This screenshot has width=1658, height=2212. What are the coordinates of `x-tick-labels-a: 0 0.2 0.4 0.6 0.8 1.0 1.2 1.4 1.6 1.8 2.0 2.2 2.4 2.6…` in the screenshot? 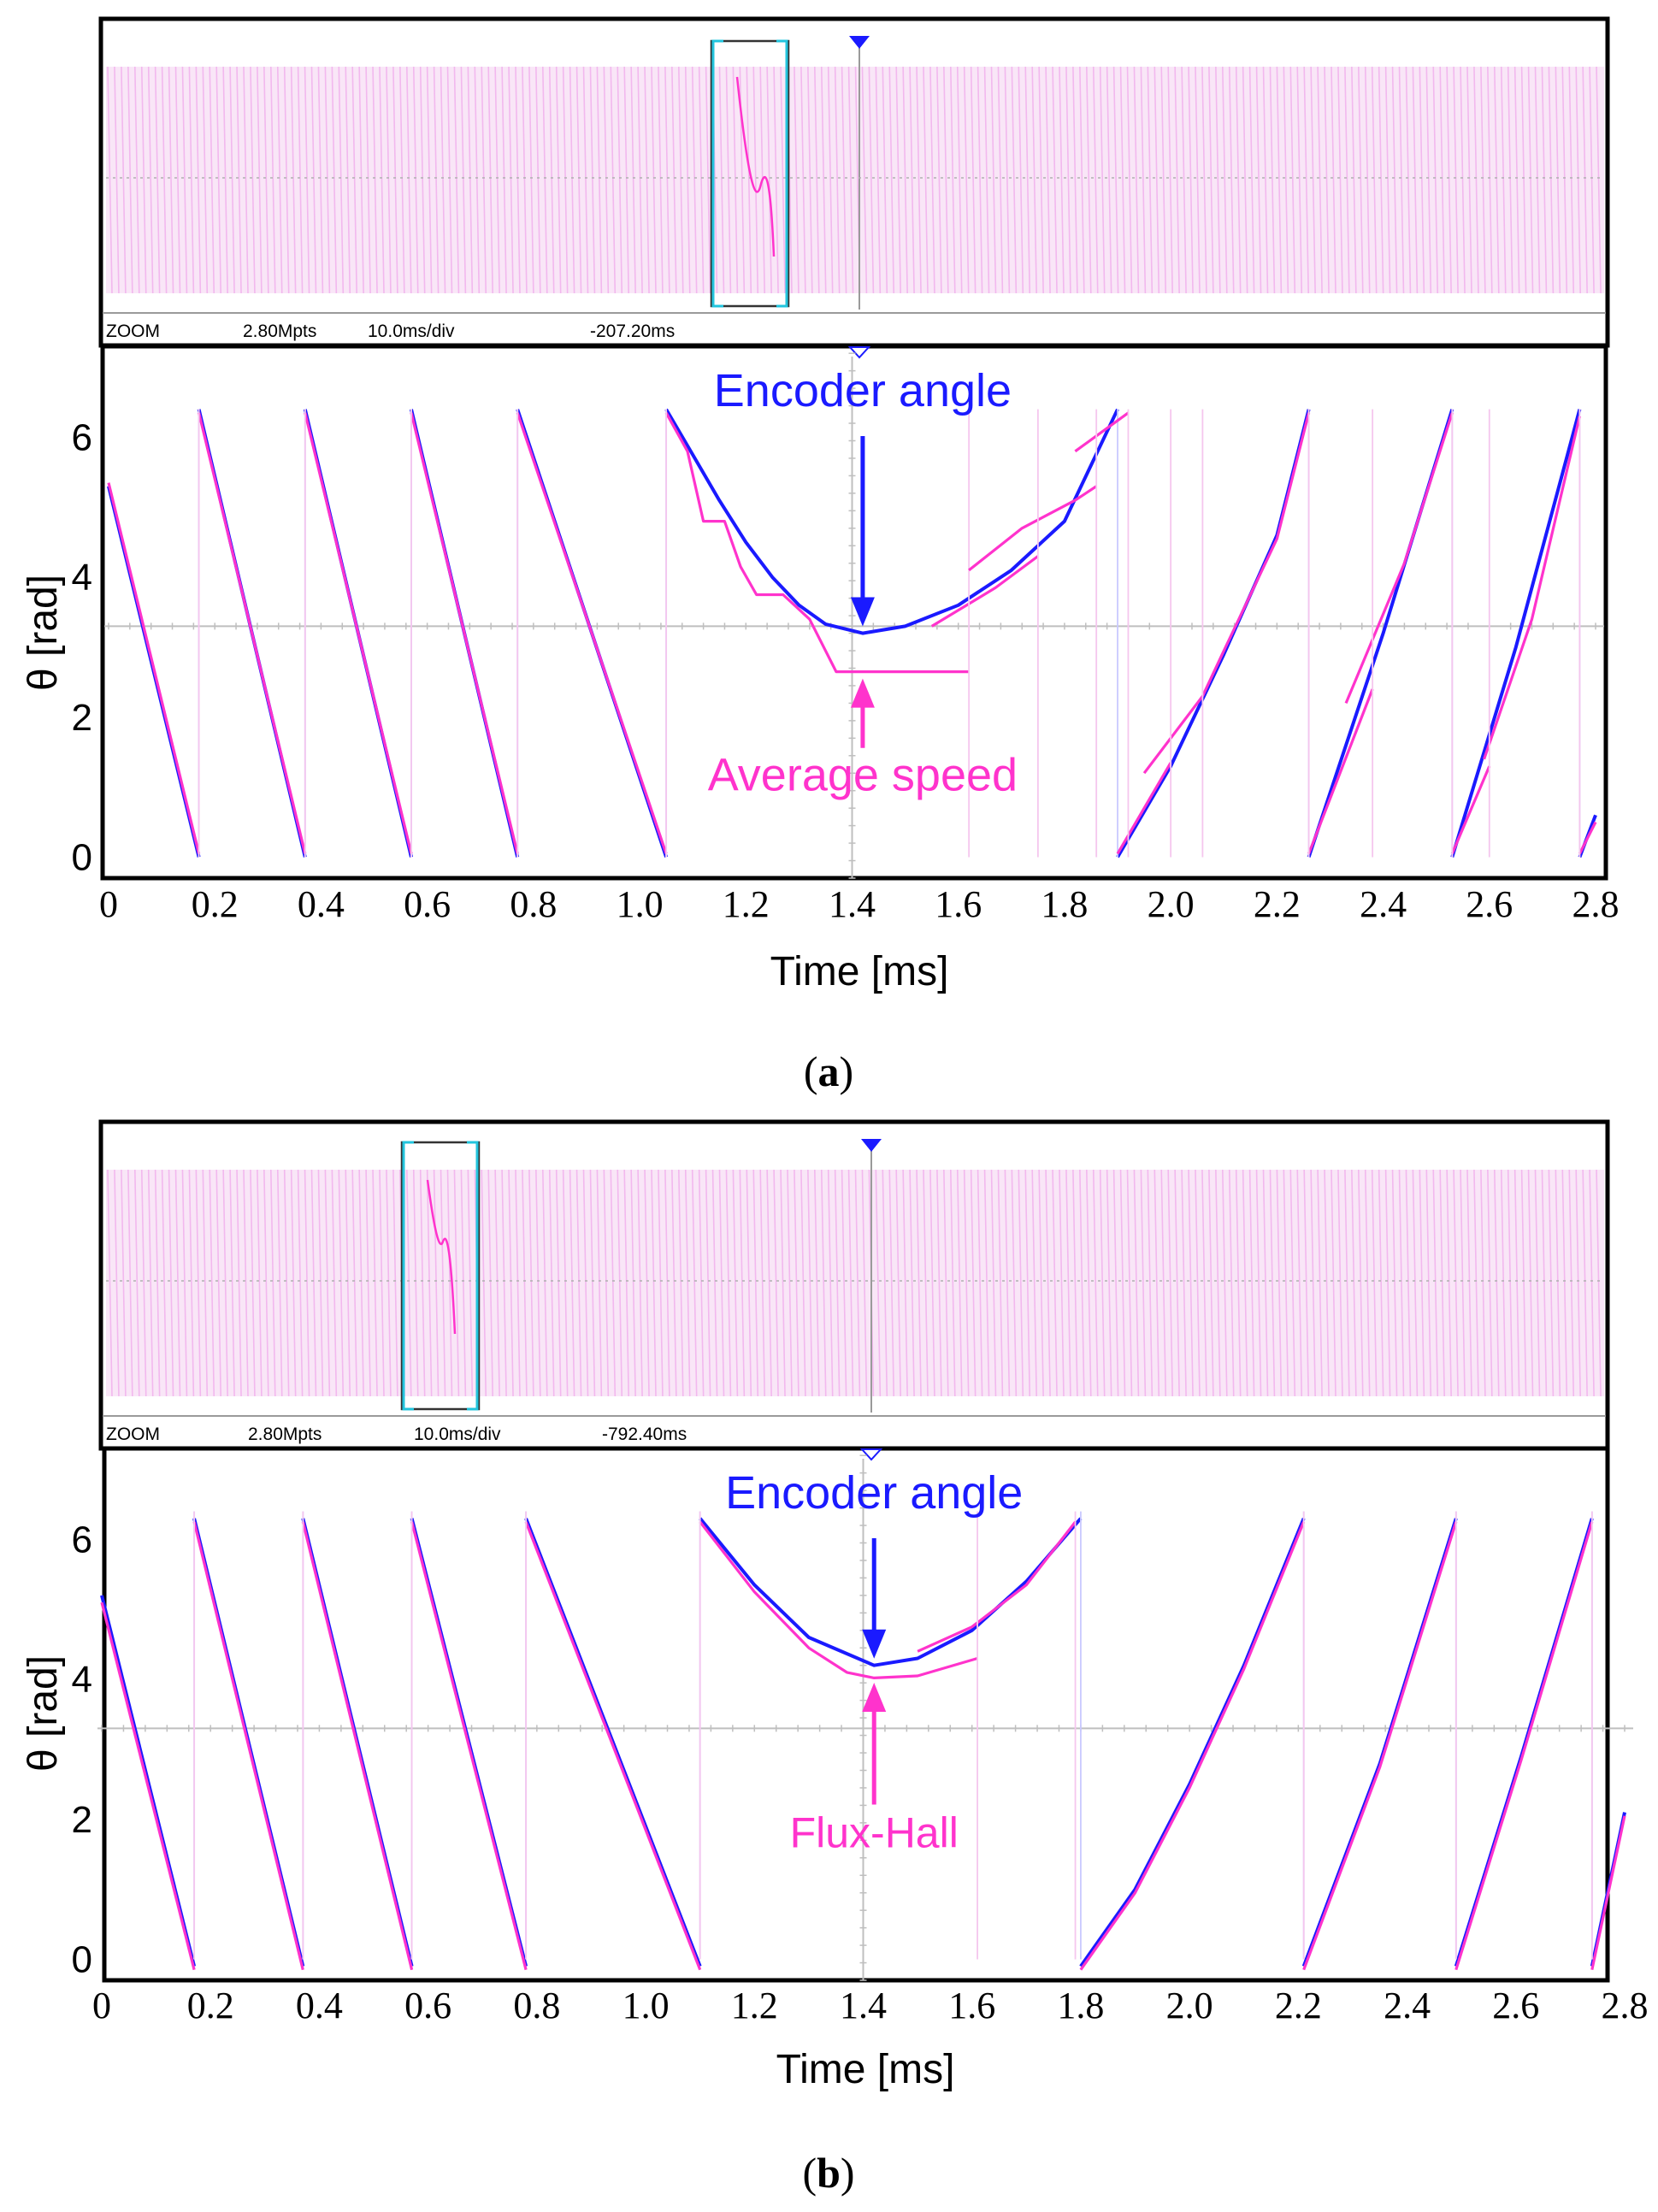 It's located at (860, 904).